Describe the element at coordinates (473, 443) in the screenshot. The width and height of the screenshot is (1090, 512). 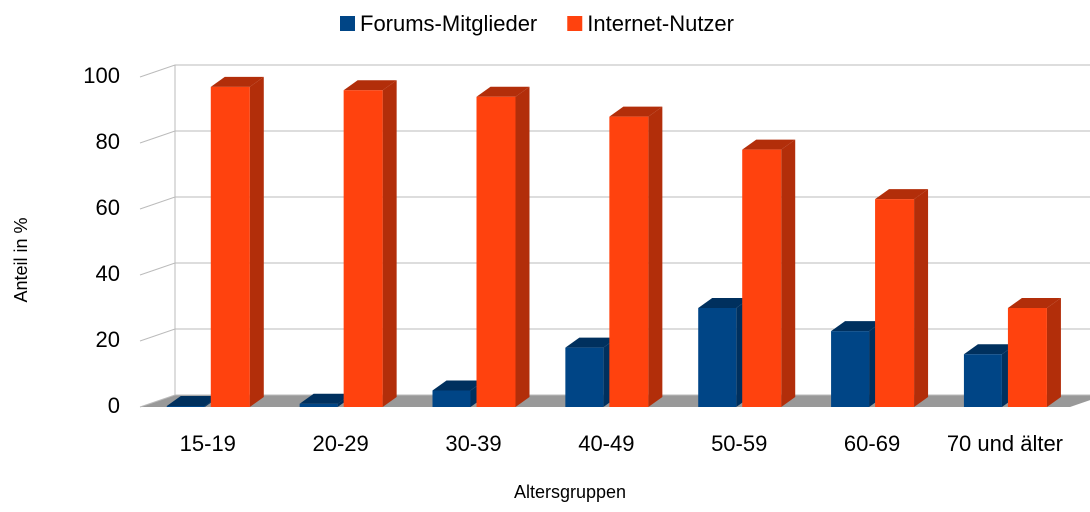
I see `x-tick-label: 30-39` at that location.